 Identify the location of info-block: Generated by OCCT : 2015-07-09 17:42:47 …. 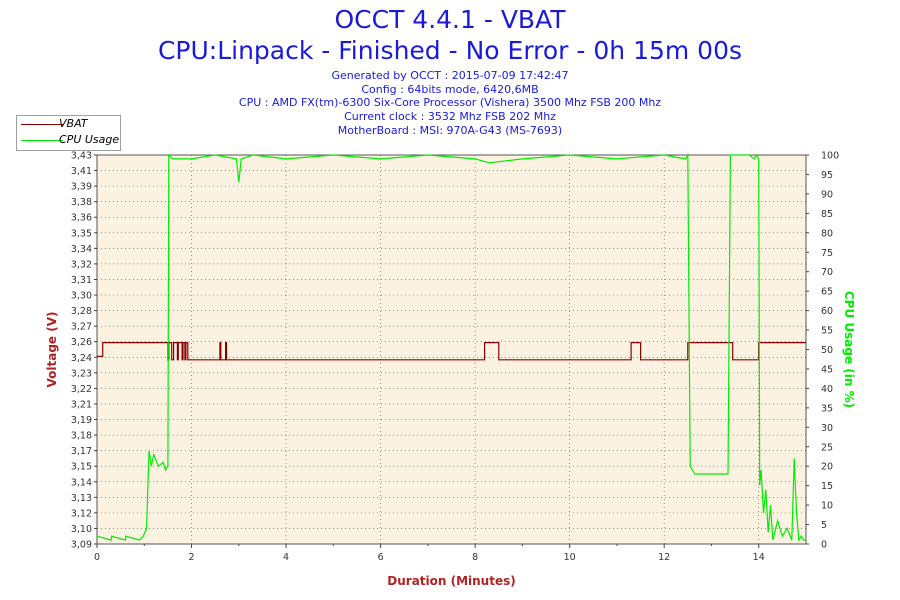
(450, 103).